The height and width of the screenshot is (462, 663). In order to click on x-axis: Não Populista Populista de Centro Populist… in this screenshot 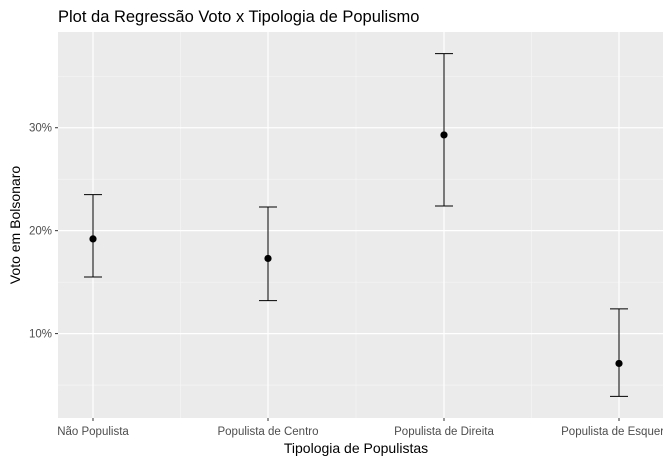, I will do `click(360, 428)`.